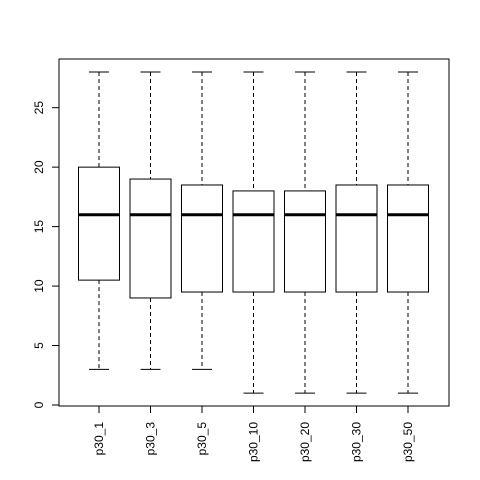 The height and width of the screenshot is (480, 480). I want to click on x-tick-label: p30_3, so click(151, 439).